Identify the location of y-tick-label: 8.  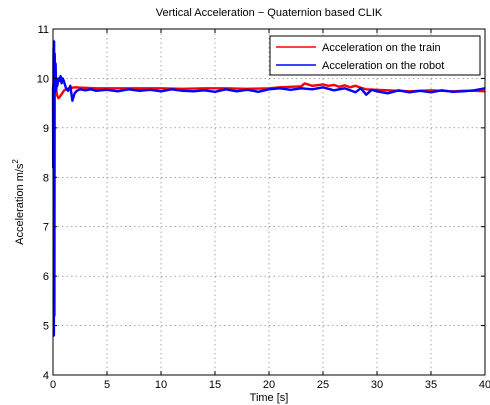
(46, 178).